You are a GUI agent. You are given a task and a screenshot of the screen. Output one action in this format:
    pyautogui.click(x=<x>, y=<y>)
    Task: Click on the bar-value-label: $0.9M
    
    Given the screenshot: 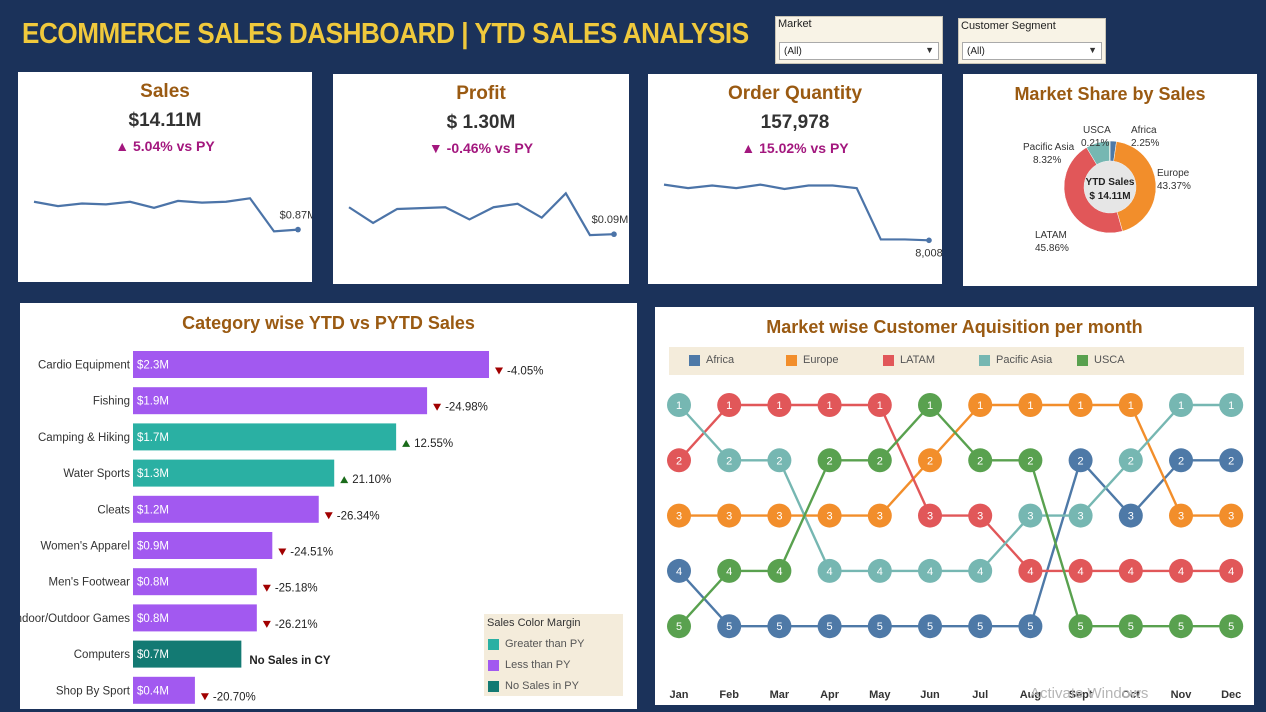 What is the action you would take?
    pyautogui.click(x=153, y=547)
    